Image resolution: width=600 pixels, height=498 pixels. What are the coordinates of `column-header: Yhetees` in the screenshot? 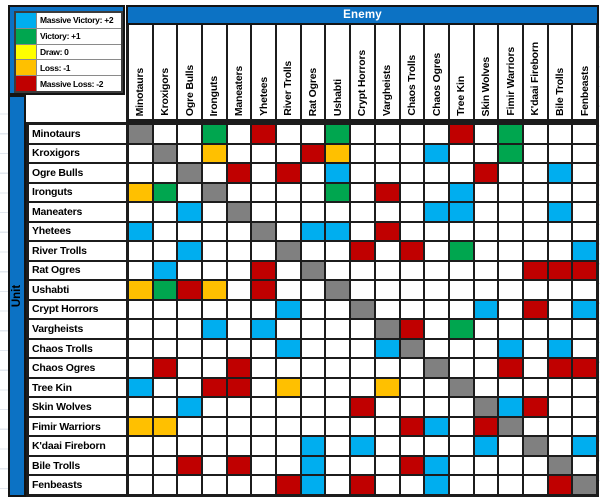 It's located at (264, 72).